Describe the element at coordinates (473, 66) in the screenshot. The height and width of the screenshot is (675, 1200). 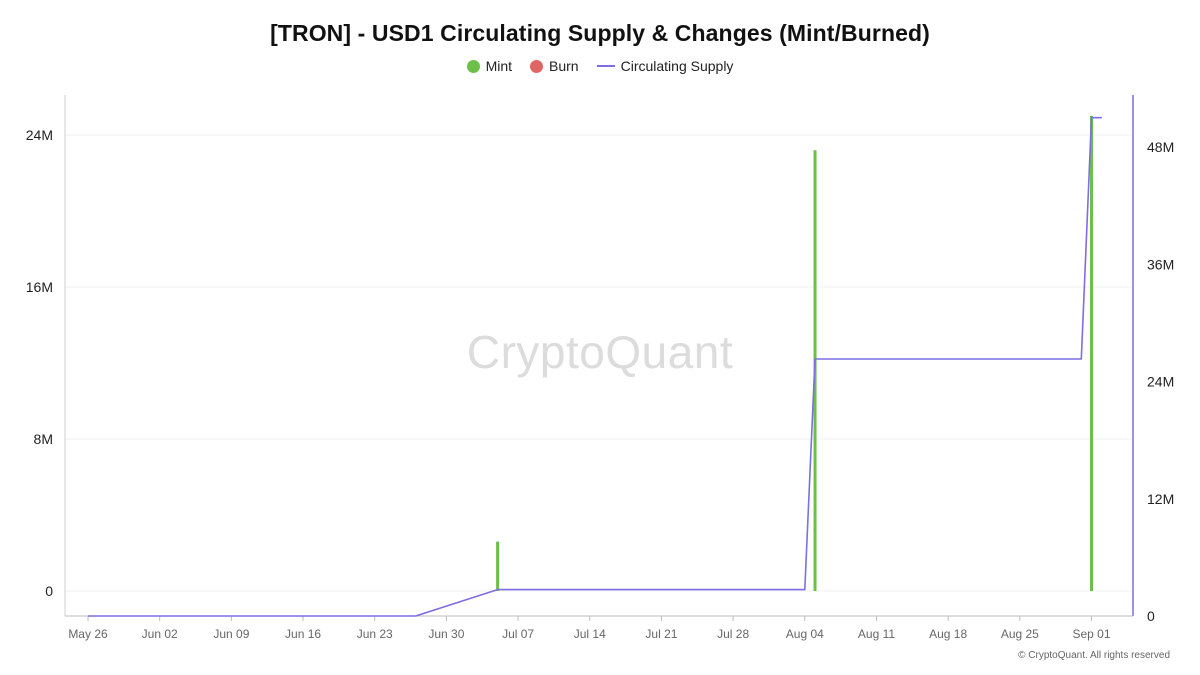
I see `legend-mint-marker` at that location.